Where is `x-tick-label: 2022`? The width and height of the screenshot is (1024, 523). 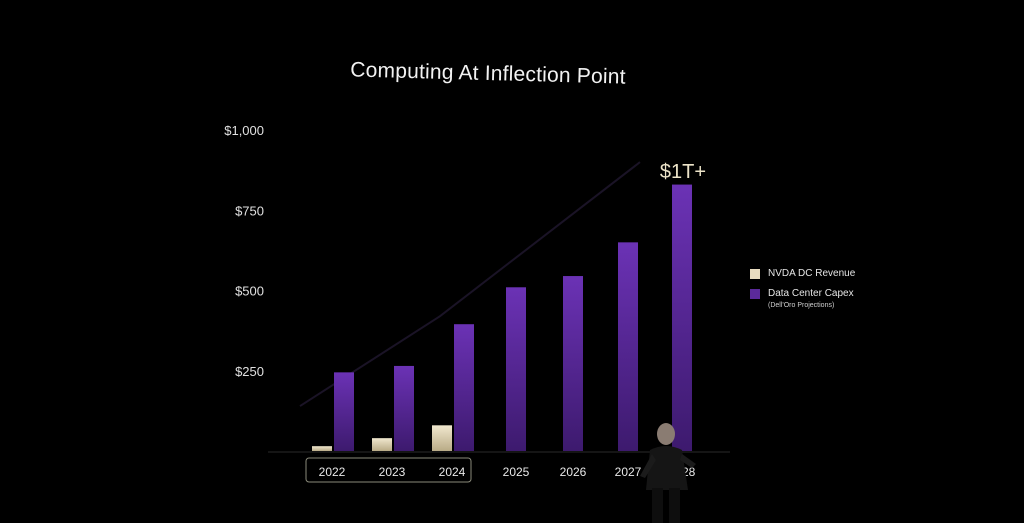
x-tick-label: 2022 is located at coordinates (332, 472).